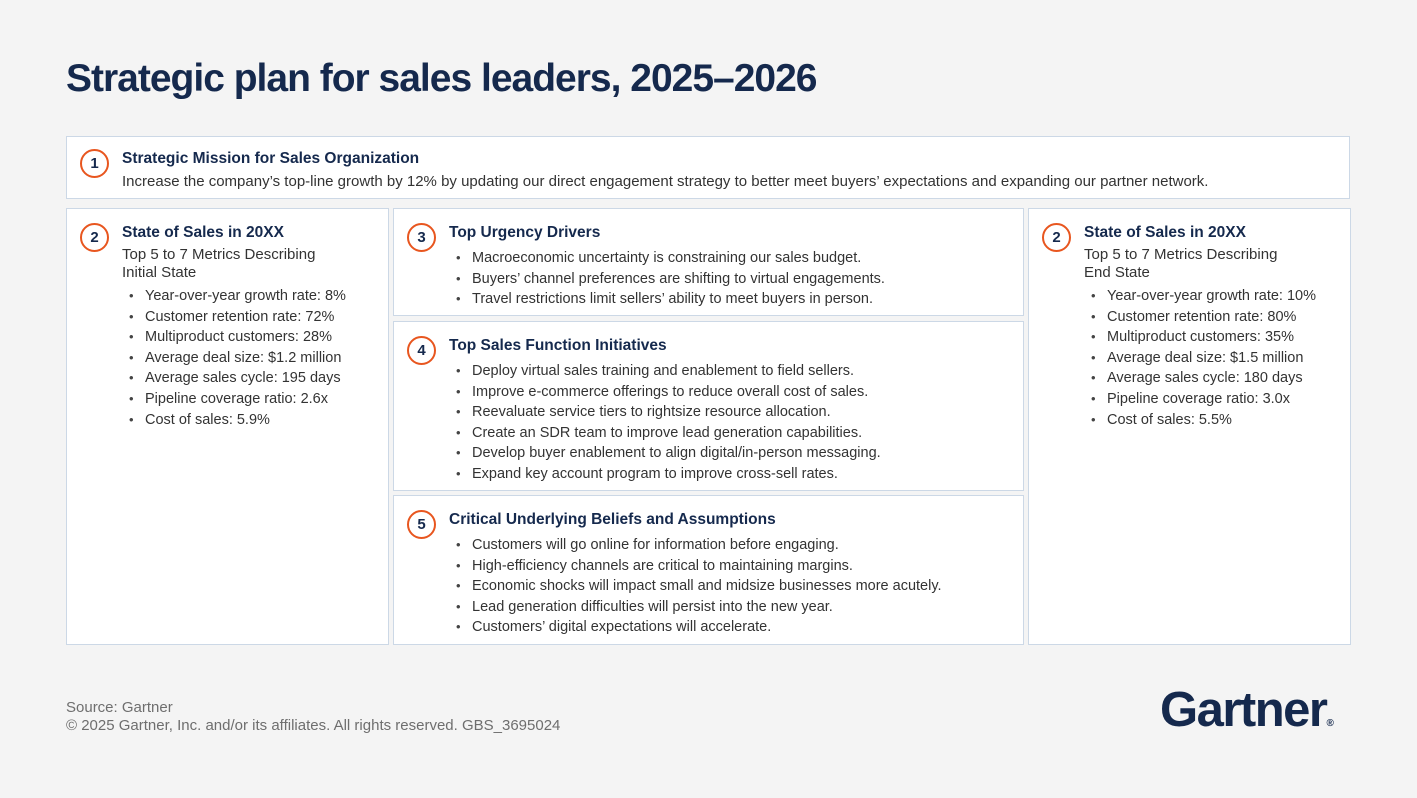  I want to click on gartner-logo-text: Gartner, so click(1244, 710).